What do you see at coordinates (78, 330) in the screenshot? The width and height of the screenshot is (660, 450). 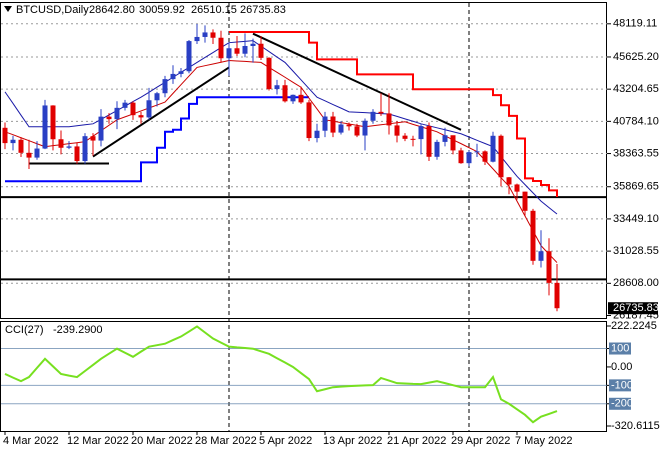 I see `indicator-value: -239.2900` at bounding box center [78, 330].